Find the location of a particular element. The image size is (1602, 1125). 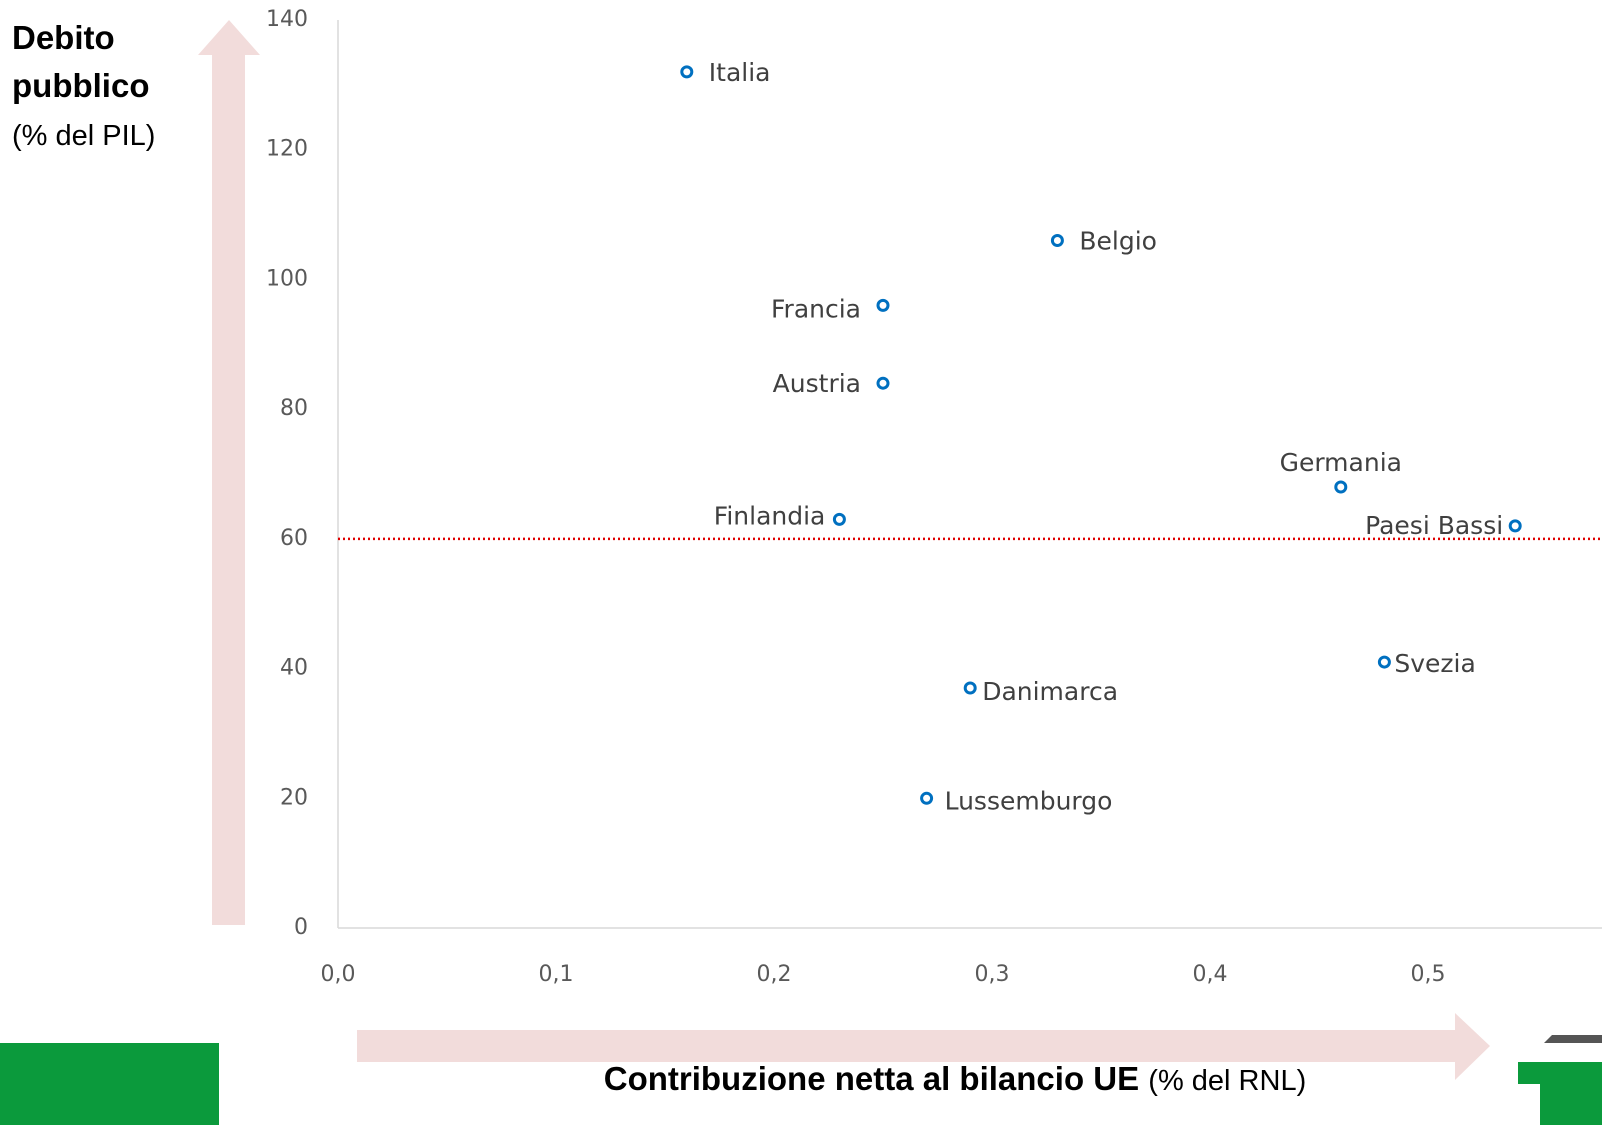

green-block is located at coordinates (109, 1084).